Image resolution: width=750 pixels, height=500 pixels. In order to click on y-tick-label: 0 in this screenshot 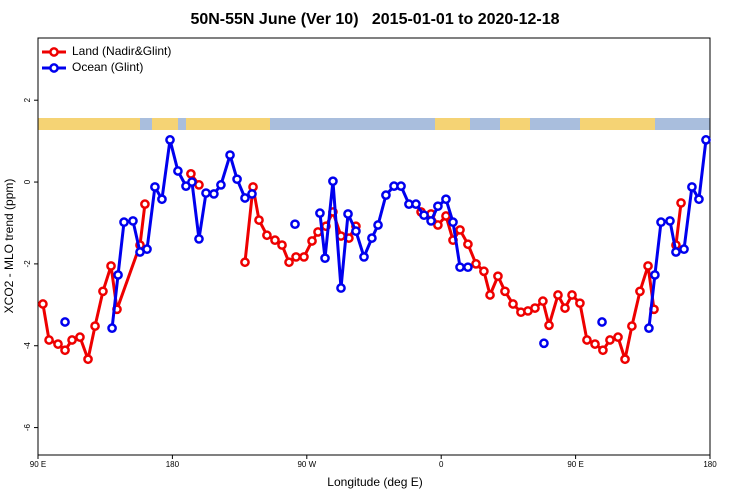, I will do `click(27, 181)`.